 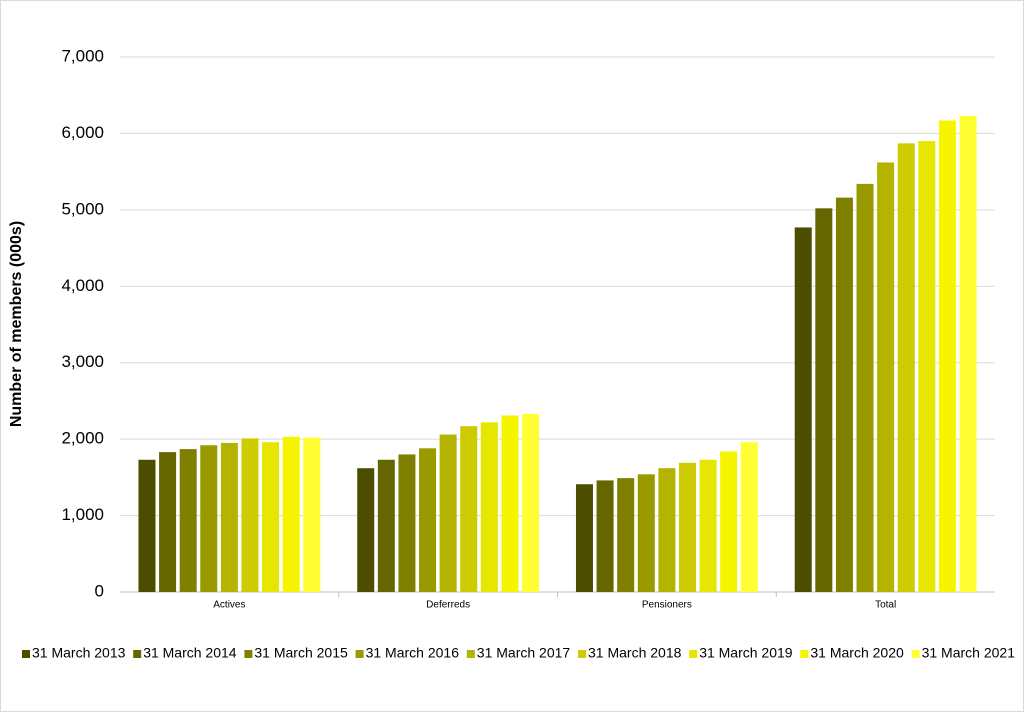 What do you see at coordinates (667, 605) in the screenshot?
I see `x-tick-label: Pensioners` at bounding box center [667, 605].